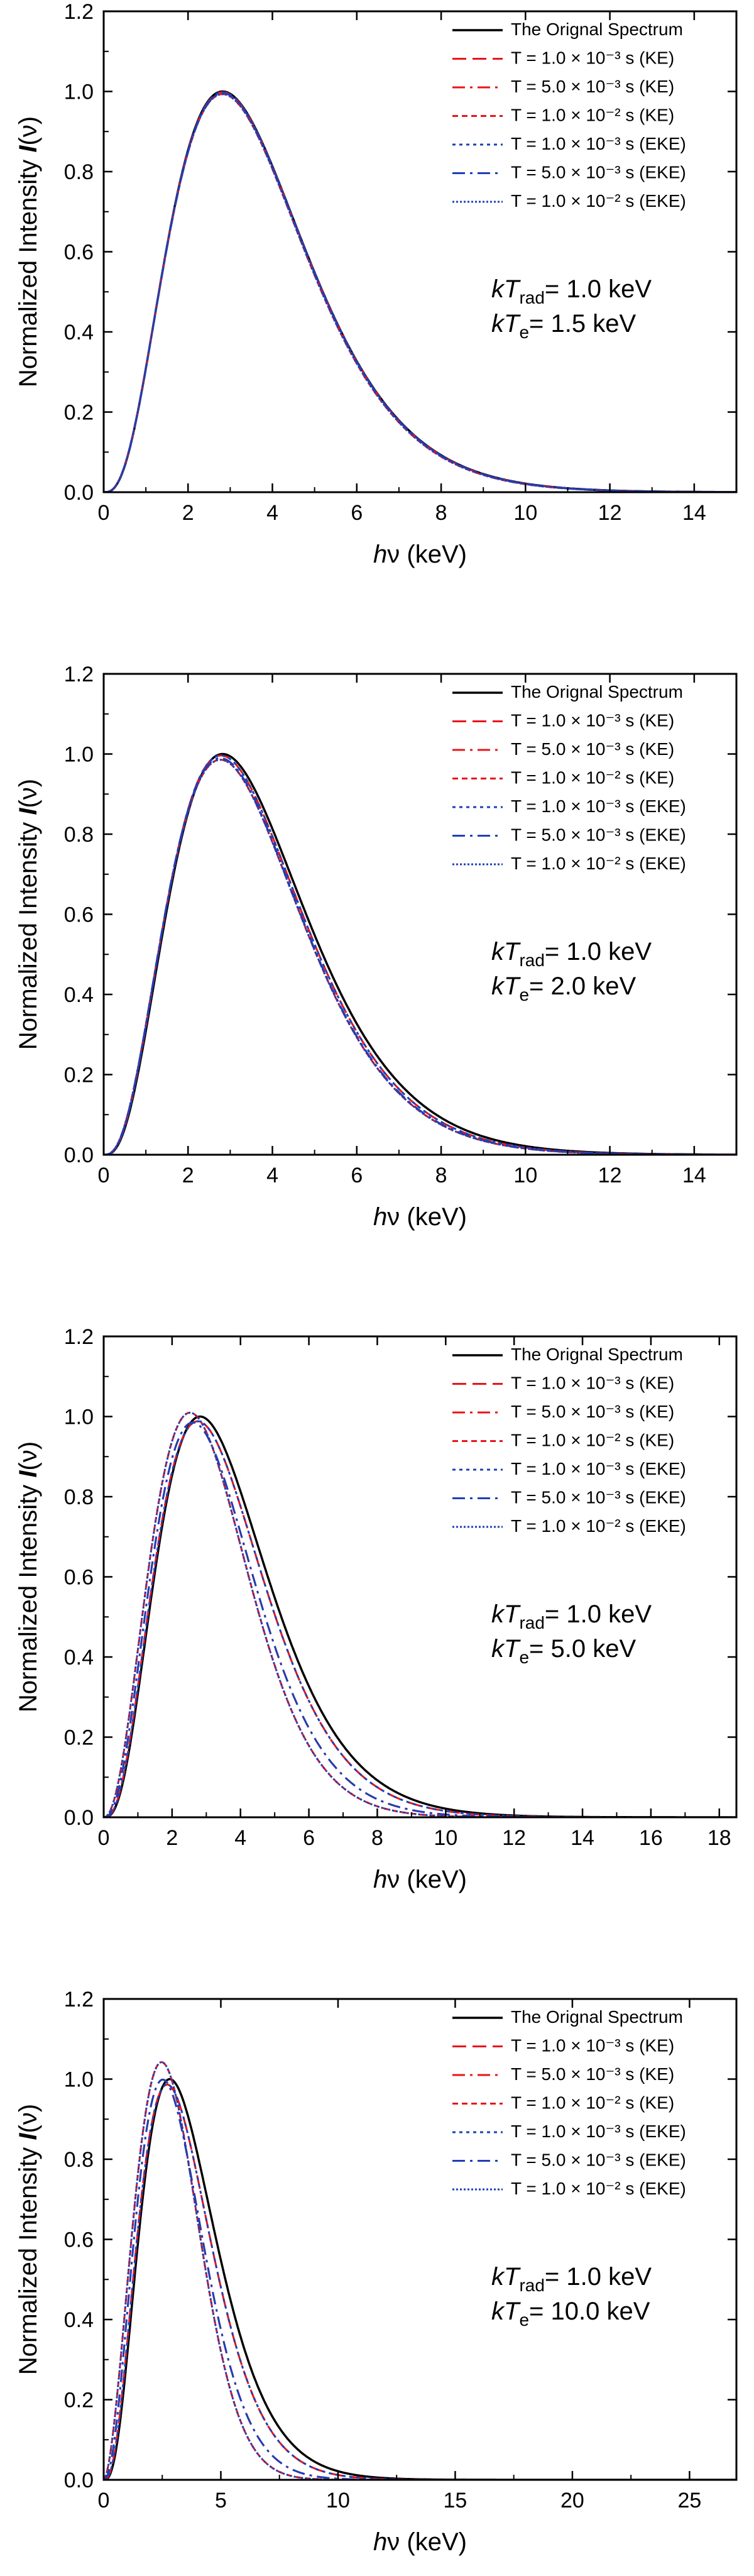  What do you see at coordinates (445, 1838) in the screenshot?
I see `x-tick-label: 10` at bounding box center [445, 1838].